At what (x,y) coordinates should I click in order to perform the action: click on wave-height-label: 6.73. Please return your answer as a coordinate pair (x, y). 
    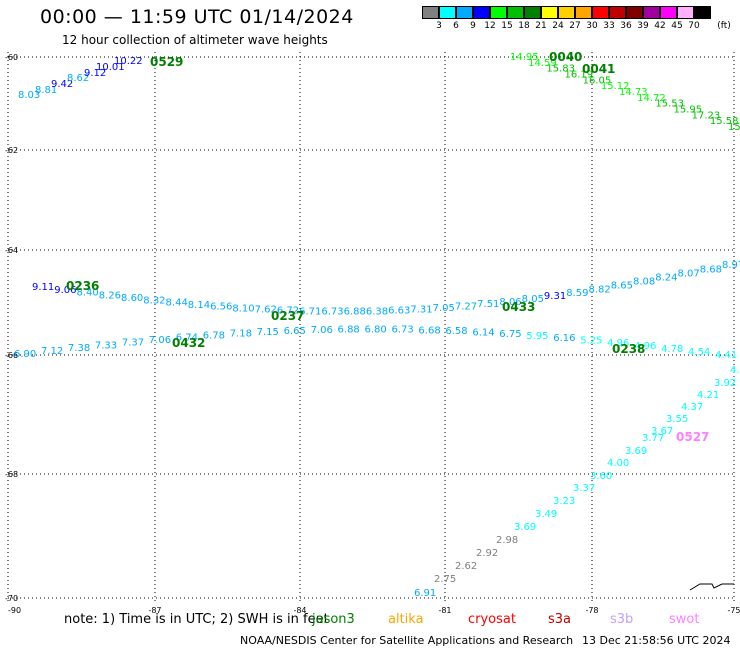
    Looking at the image, I should click on (402, 330).